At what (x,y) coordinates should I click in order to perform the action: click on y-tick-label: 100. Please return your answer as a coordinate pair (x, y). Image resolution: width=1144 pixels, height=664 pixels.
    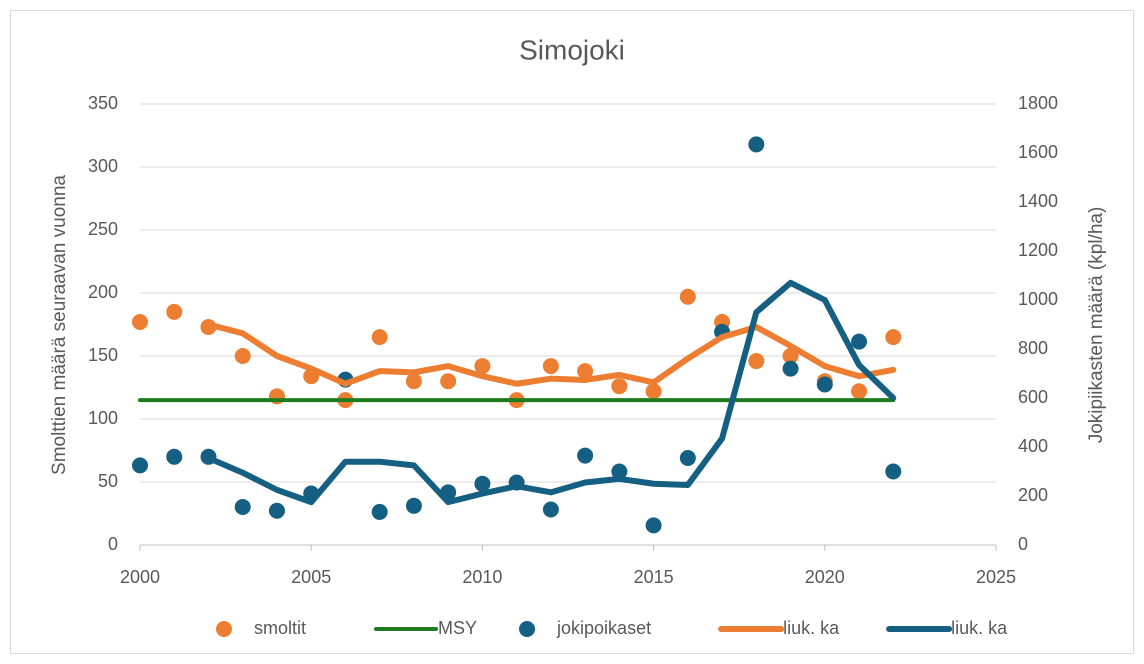
    Looking at the image, I should click on (103, 418).